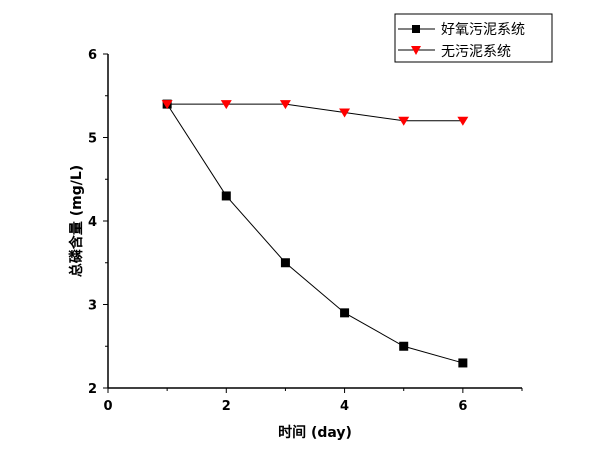 The image size is (609, 471). Describe the element at coordinates (92, 55) in the screenshot. I see `y-tick-label: 6` at that location.